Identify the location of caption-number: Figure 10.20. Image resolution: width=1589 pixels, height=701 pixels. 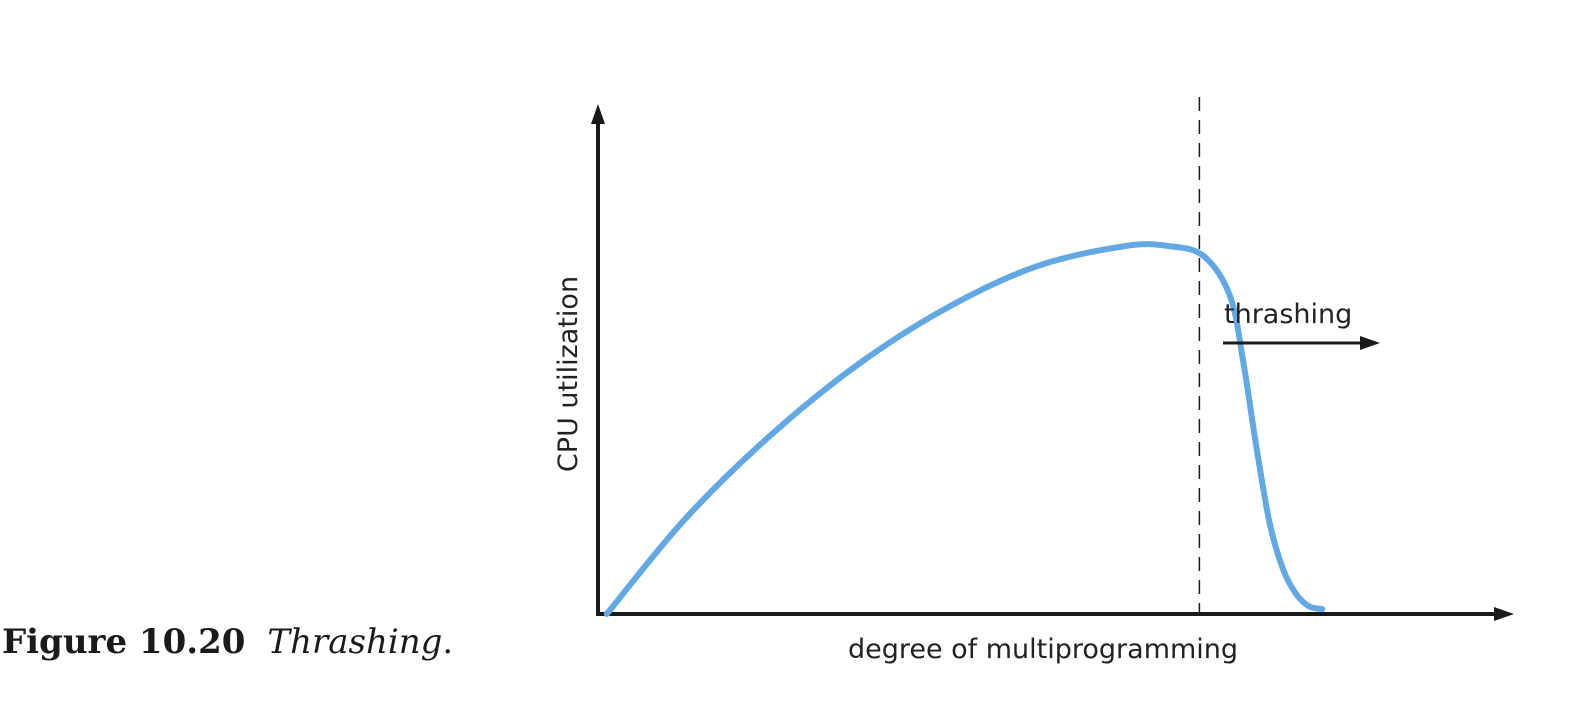
(124, 642).